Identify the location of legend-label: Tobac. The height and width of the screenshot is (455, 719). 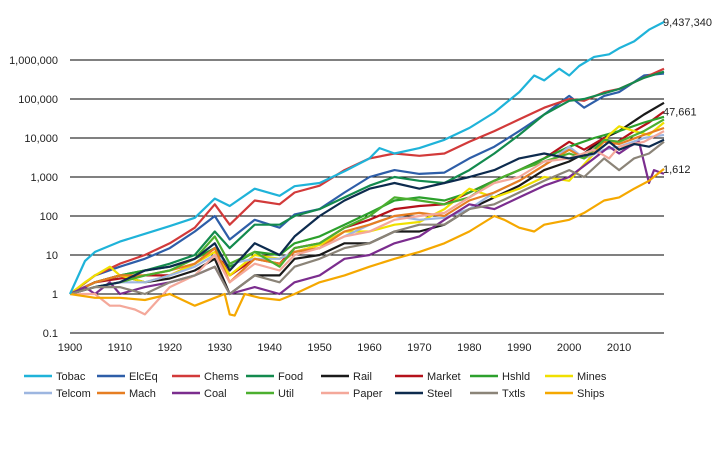
(71, 377).